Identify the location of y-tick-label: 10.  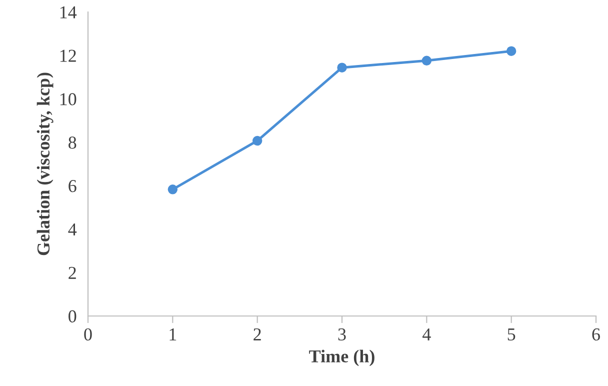
(68, 99).